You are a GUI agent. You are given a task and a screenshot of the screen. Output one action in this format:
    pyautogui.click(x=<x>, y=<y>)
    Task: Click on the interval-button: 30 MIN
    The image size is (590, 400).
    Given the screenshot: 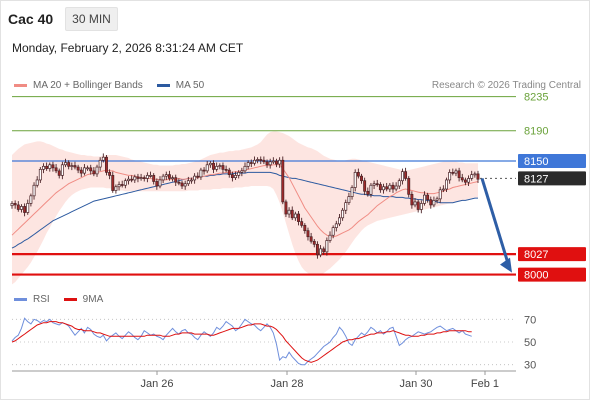 What is the action you would take?
    pyautogui.click(x=91, y=19)
    